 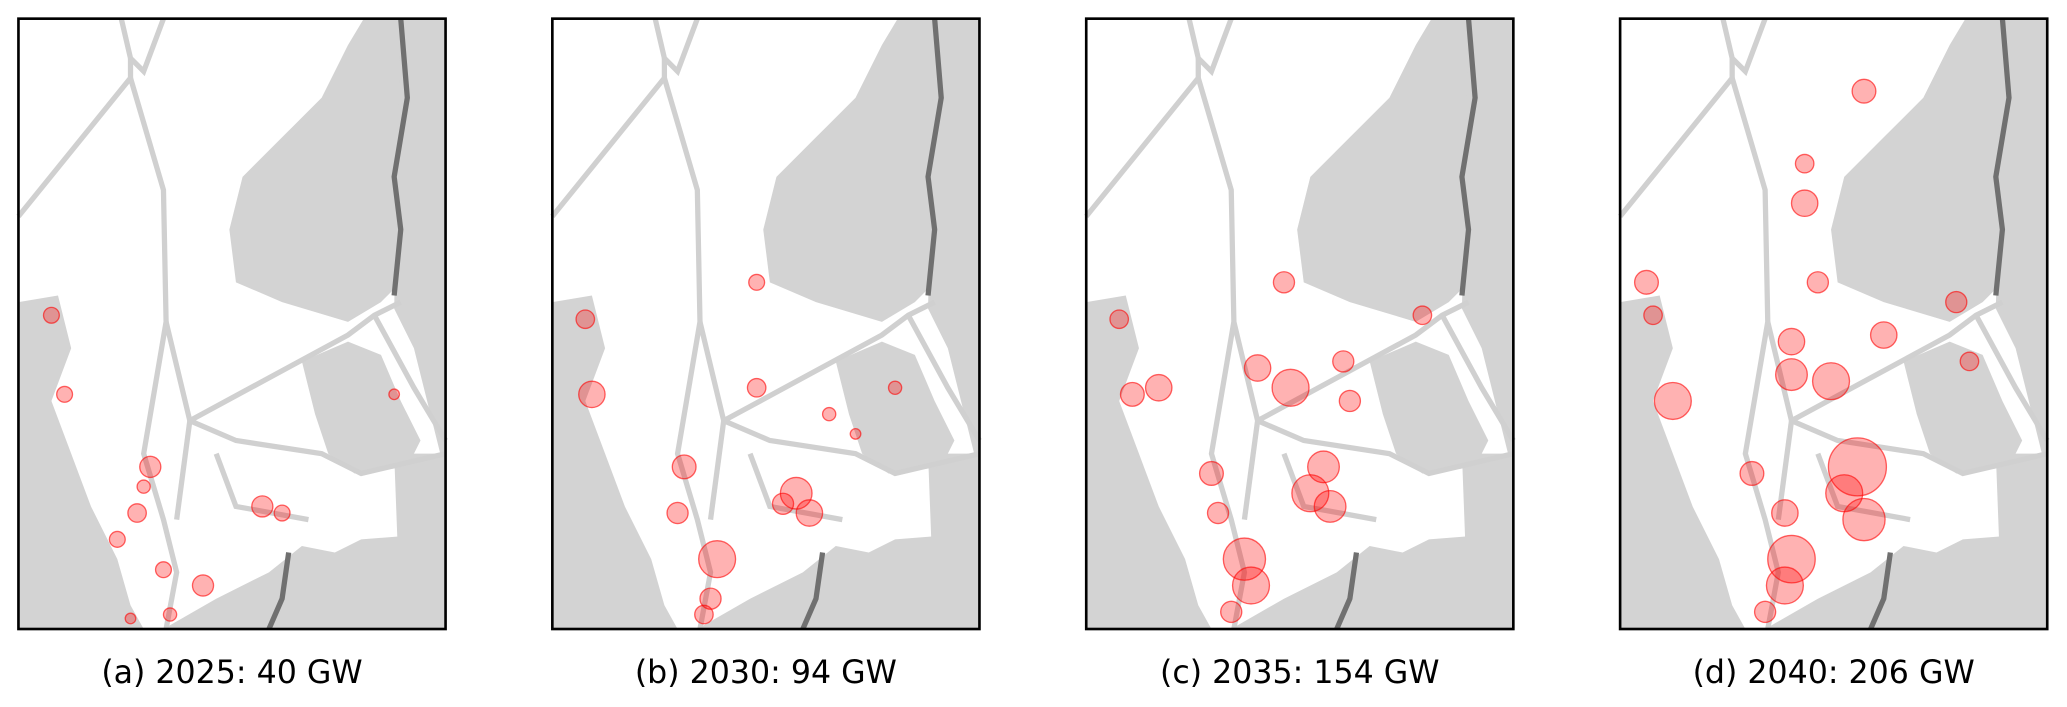 What do you see at coordinates (231, 673) in the screenshot?
I see `panel-caption: (a) 2025: 40 GW` at bounding box center [231, 673].